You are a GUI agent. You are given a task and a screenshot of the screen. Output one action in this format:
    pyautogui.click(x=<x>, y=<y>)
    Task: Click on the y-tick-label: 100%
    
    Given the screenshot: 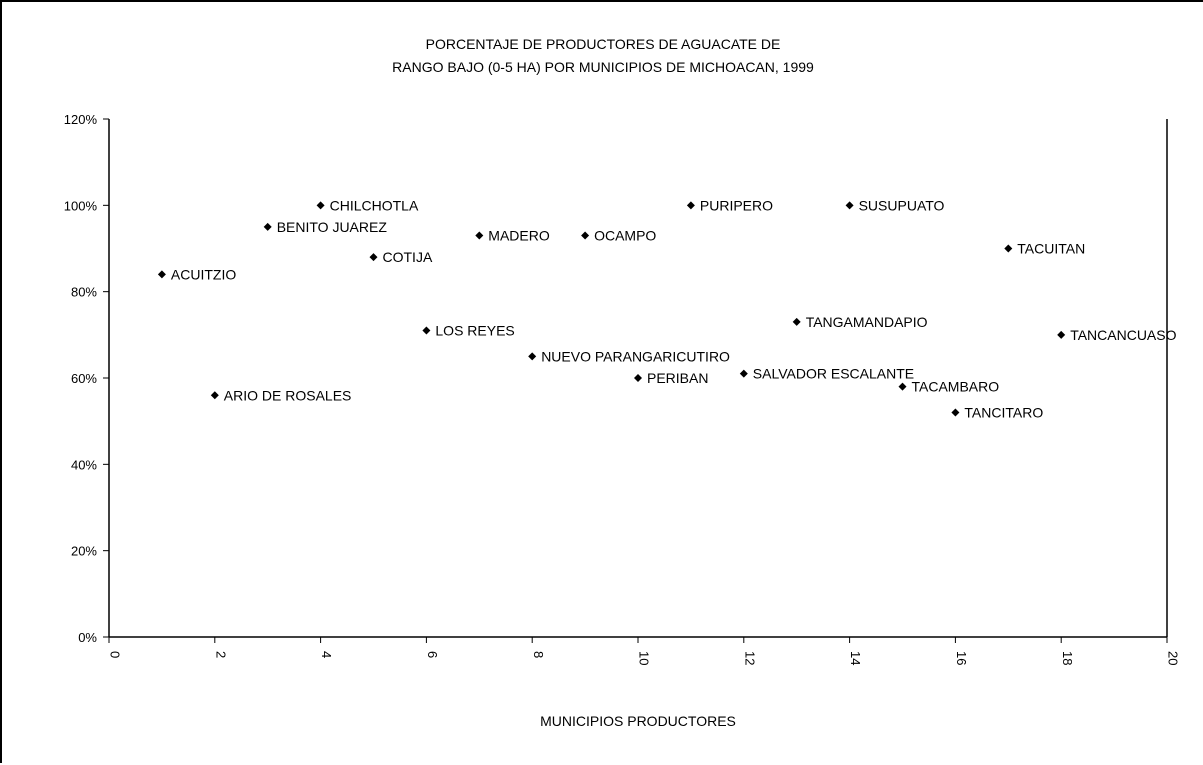 What is the action you would take?
    pyautogui.click(x=81, y=205)
    